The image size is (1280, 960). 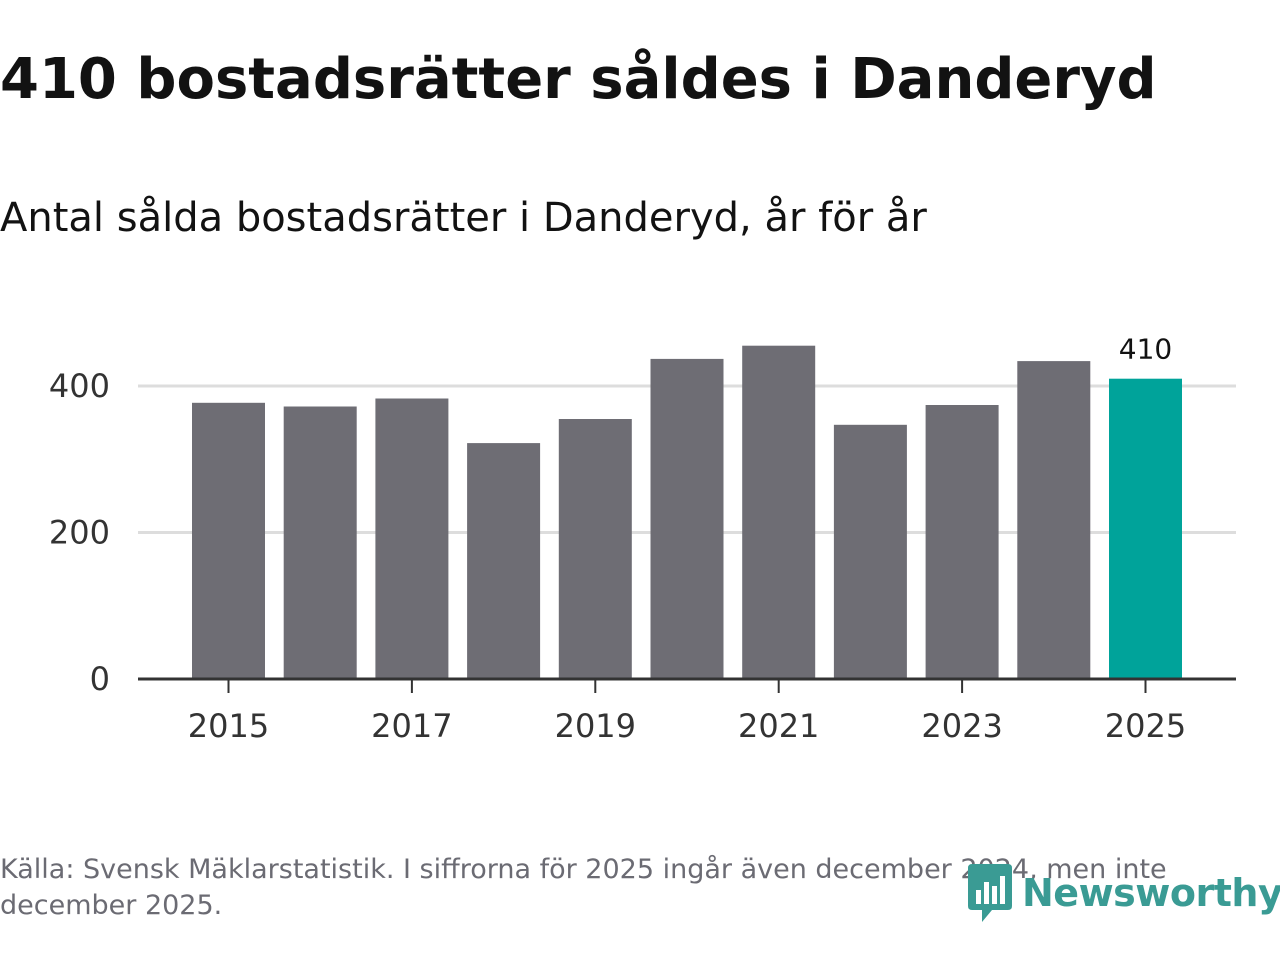 What do you see at coordinates (412, 538) in the screenshot?
I see `bar-2017` at bounding box center [412, 538].